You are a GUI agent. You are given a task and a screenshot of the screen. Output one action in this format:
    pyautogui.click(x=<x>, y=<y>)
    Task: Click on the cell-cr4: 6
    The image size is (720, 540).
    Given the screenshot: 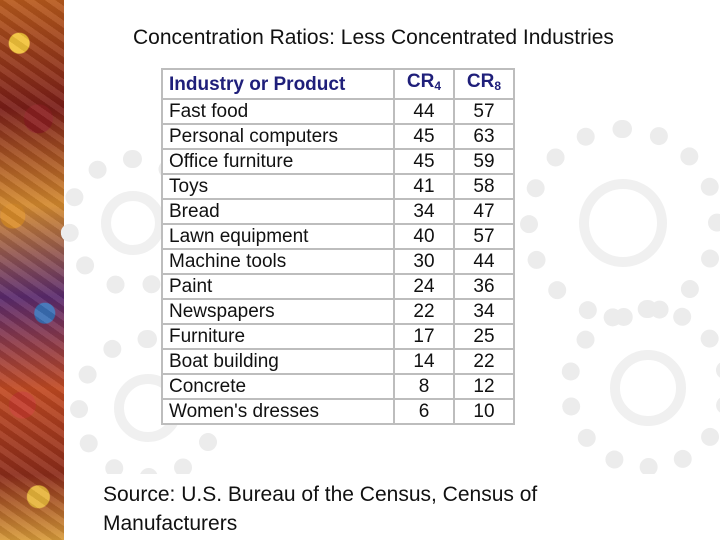 What is the action you would take?
    pyautogui.click(x=424, y=411)
    